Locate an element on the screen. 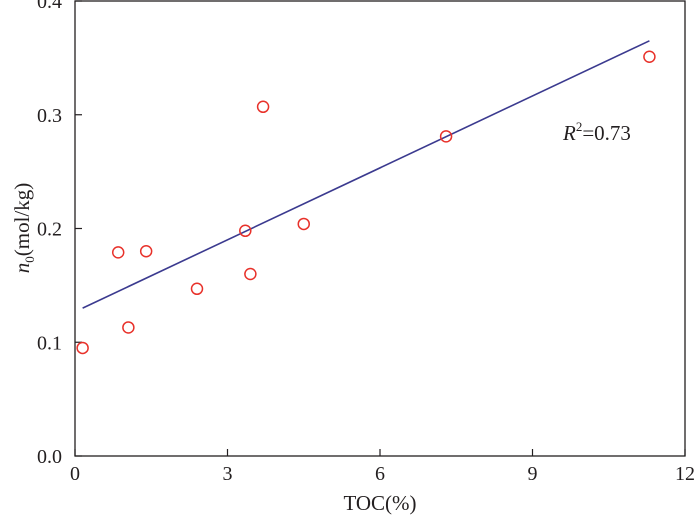 The width and height of the screenshot is (700, 517). y-axis-ticks: 0.0 0.1 0.2 0.3 0.4 is located at coordinates (59, 234).